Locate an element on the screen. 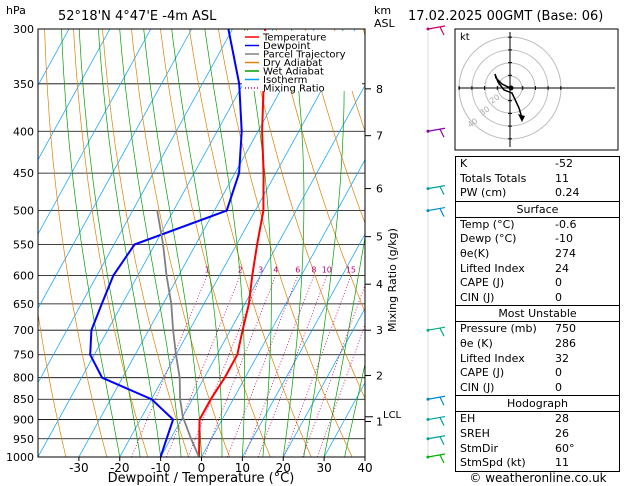 This screenshot has width=629, height=486. mixing-ratio-label: 1 is located at coordinates (207, 269).